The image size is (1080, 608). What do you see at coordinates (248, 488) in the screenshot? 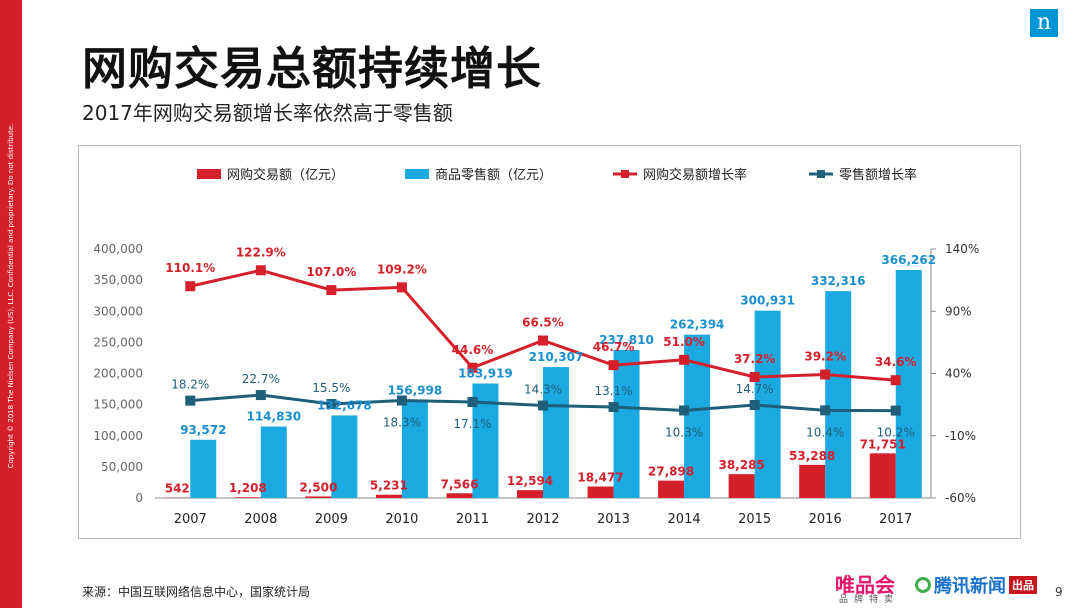
I see `online-sales-label: 1,208` at bounding box center [248, 488].